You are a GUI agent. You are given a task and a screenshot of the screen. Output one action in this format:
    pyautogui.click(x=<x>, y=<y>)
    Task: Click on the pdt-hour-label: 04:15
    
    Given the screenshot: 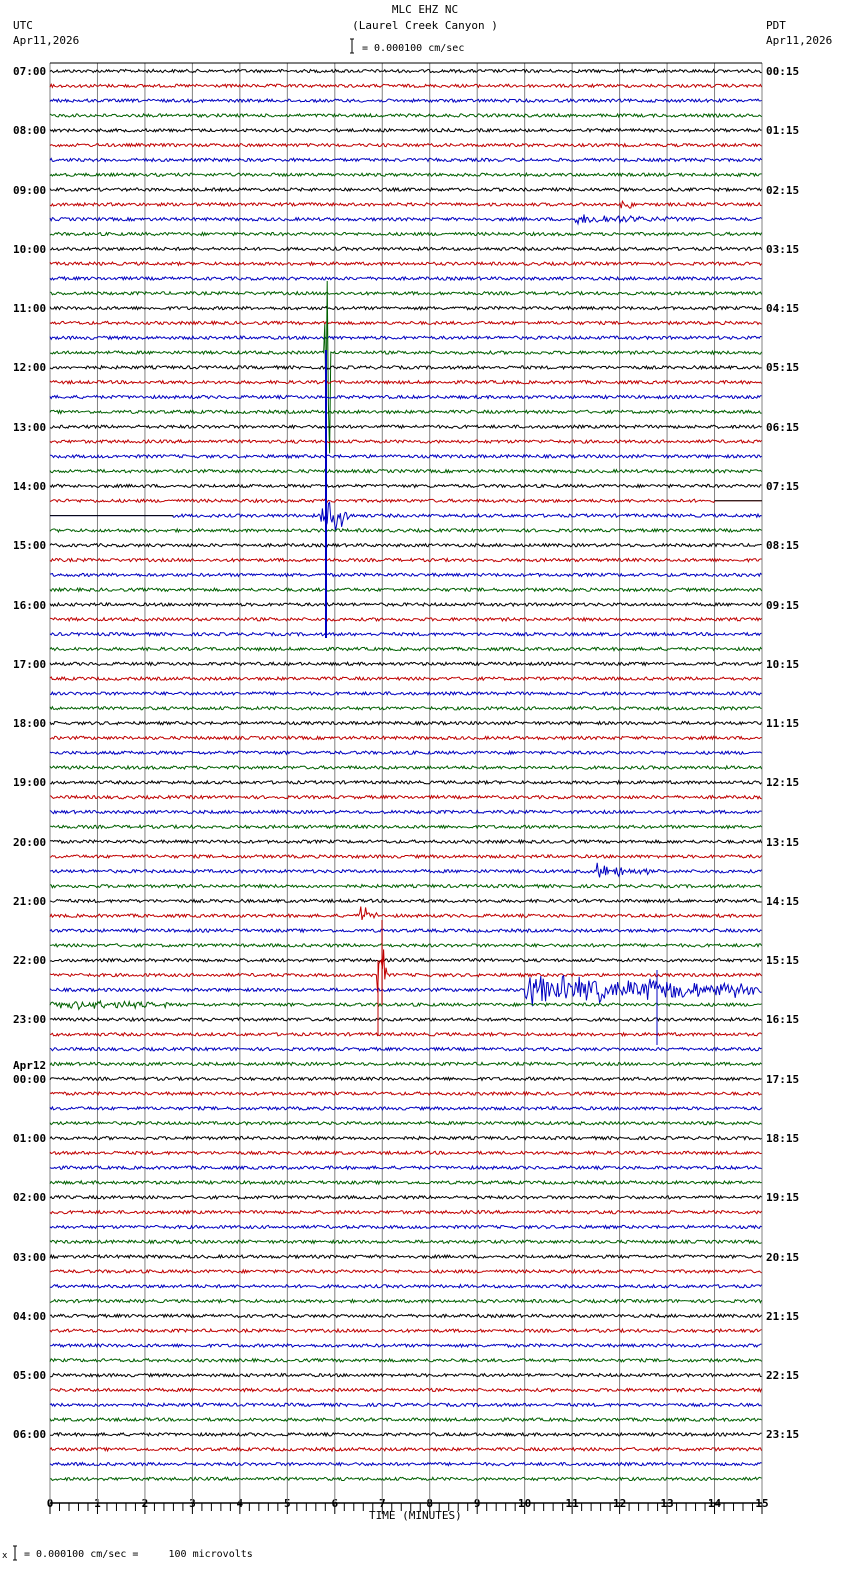 What is the action you would take?
    pyautogui.click(x=783, y=309)
    